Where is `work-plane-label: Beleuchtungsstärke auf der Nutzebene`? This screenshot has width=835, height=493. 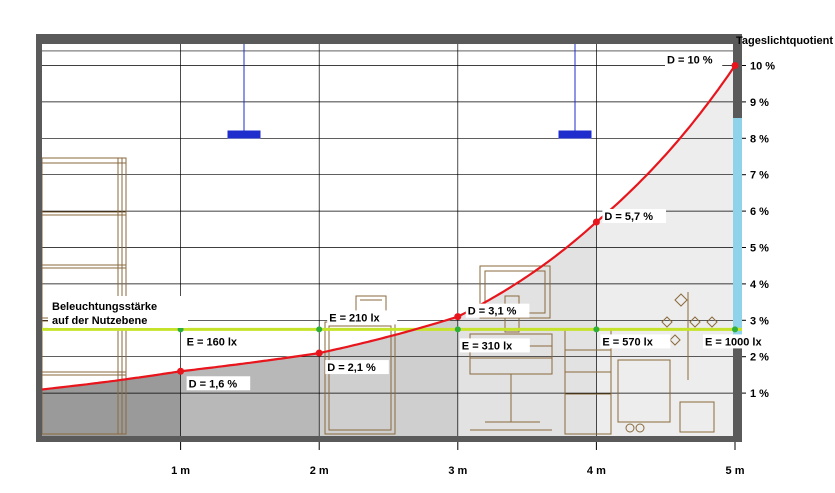
work-plane-label: Beleuchtungsstärke auf der Nutzebene is located at coordinates (118, 312).